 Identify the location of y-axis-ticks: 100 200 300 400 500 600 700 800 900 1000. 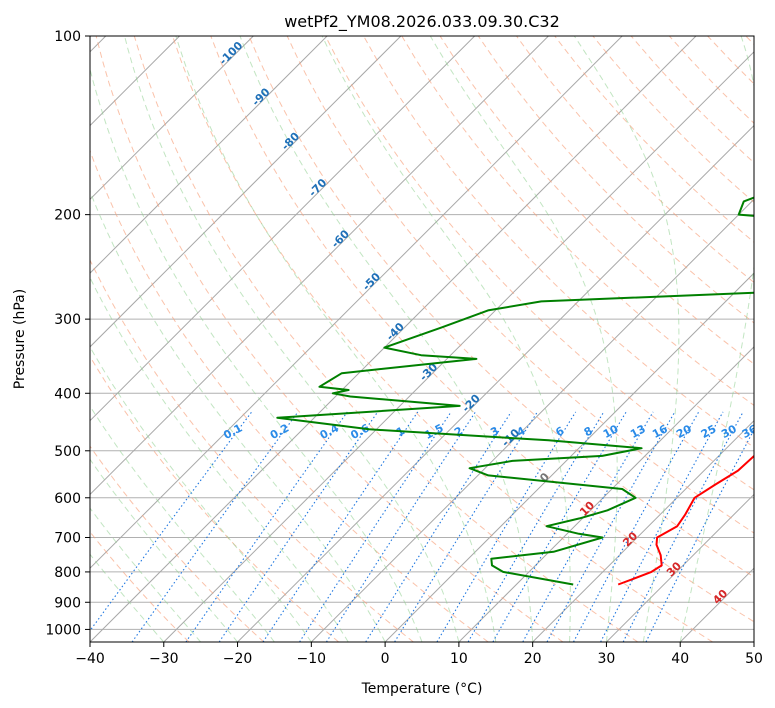
(67, 333).